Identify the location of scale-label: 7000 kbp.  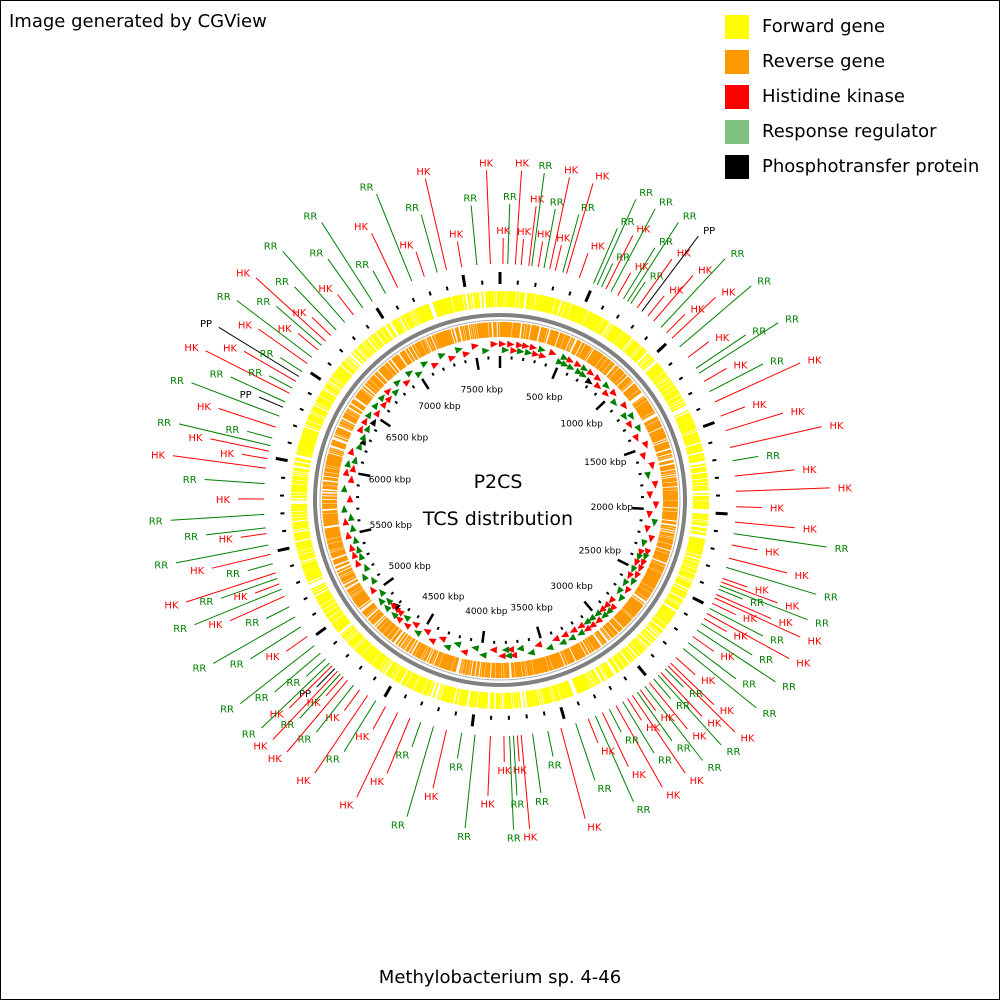
(439, 407).